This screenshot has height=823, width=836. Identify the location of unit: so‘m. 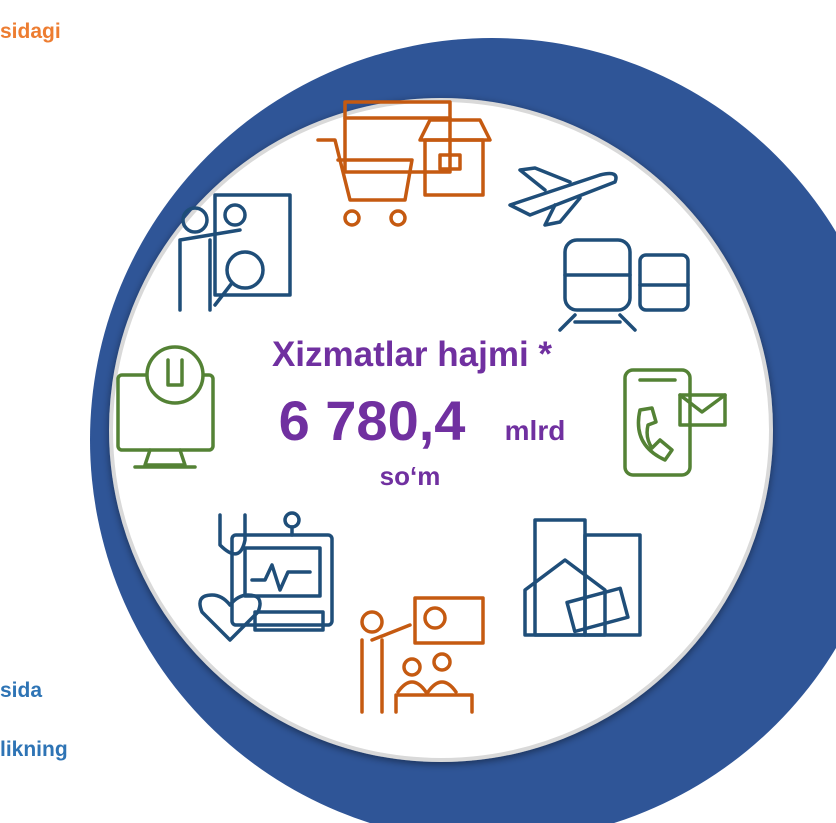
(410, 476).